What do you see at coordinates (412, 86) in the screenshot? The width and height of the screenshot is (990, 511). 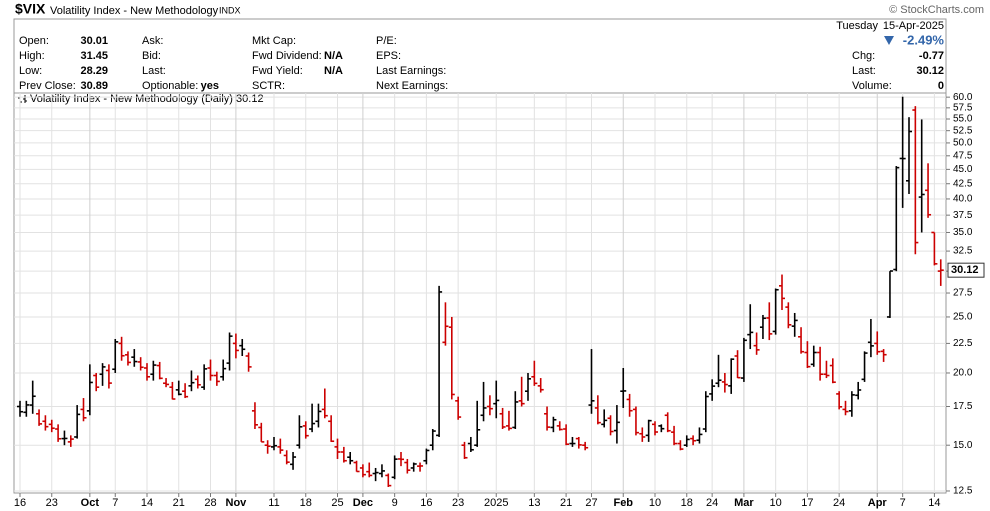 I see `field-label: Next Earnings:` at bounding box center [412, 86].